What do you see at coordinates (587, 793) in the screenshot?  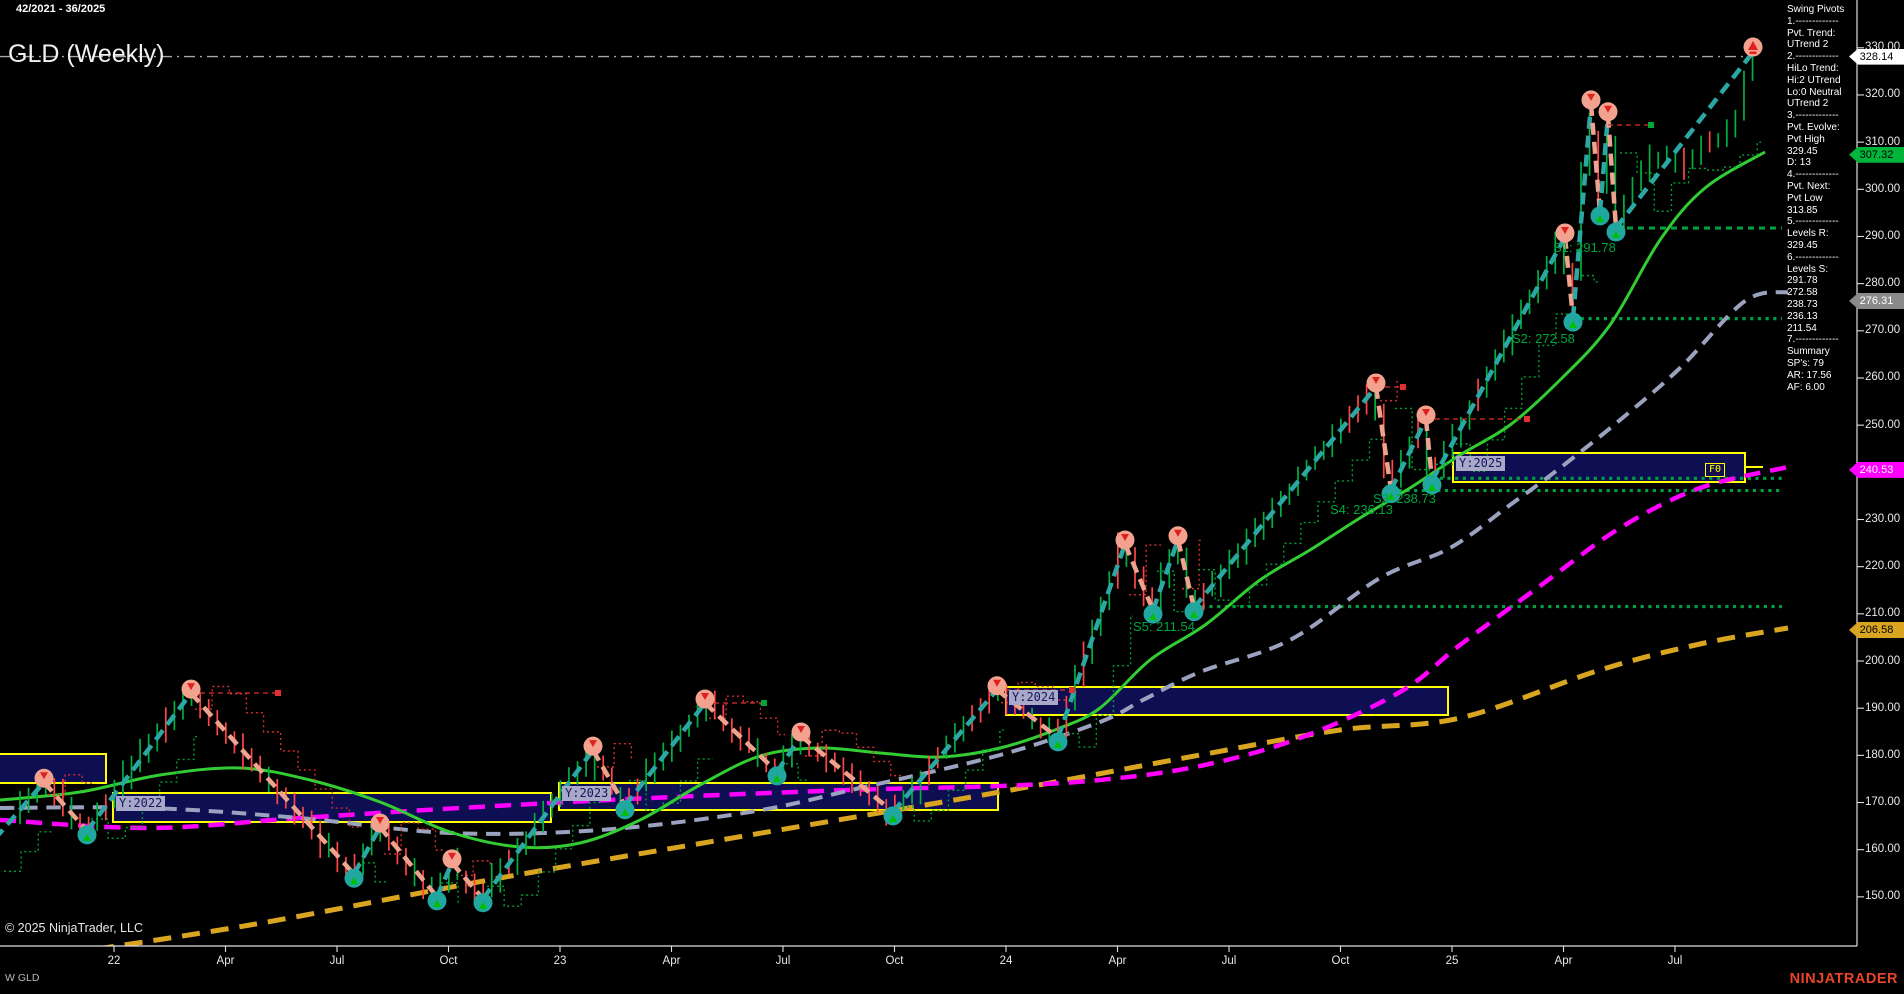 I see `year-box-label: Y:2023` at bounding box center [587, 793].